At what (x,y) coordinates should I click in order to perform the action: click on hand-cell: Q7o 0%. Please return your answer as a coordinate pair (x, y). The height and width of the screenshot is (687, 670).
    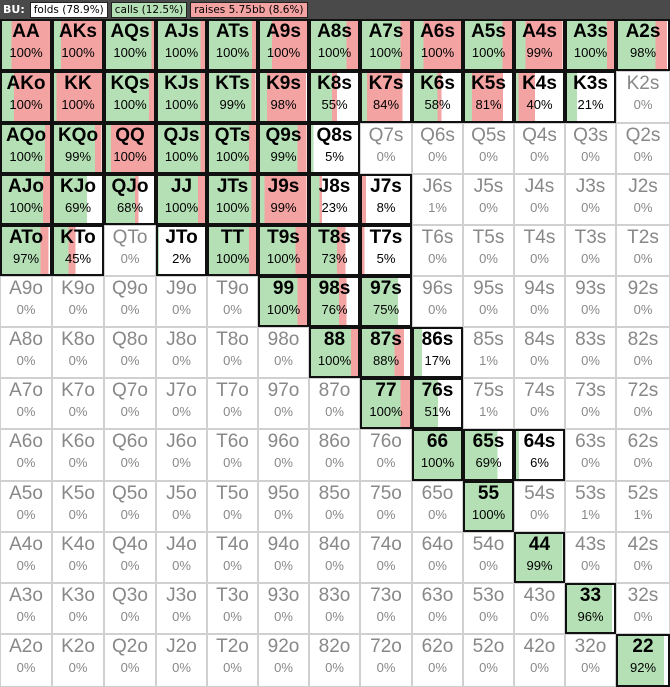
    Looking at the image, I should click on (130, 403).